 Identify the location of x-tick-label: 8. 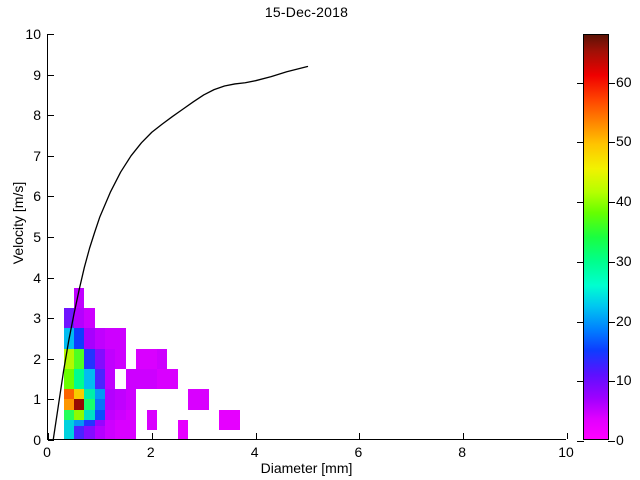
(462, 452).